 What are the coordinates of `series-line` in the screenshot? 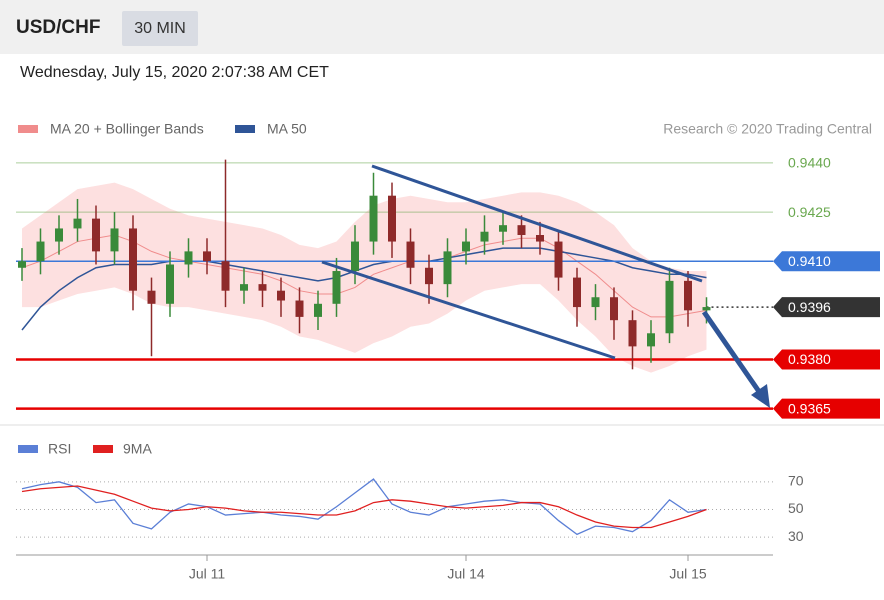 It's located at (364, 507).